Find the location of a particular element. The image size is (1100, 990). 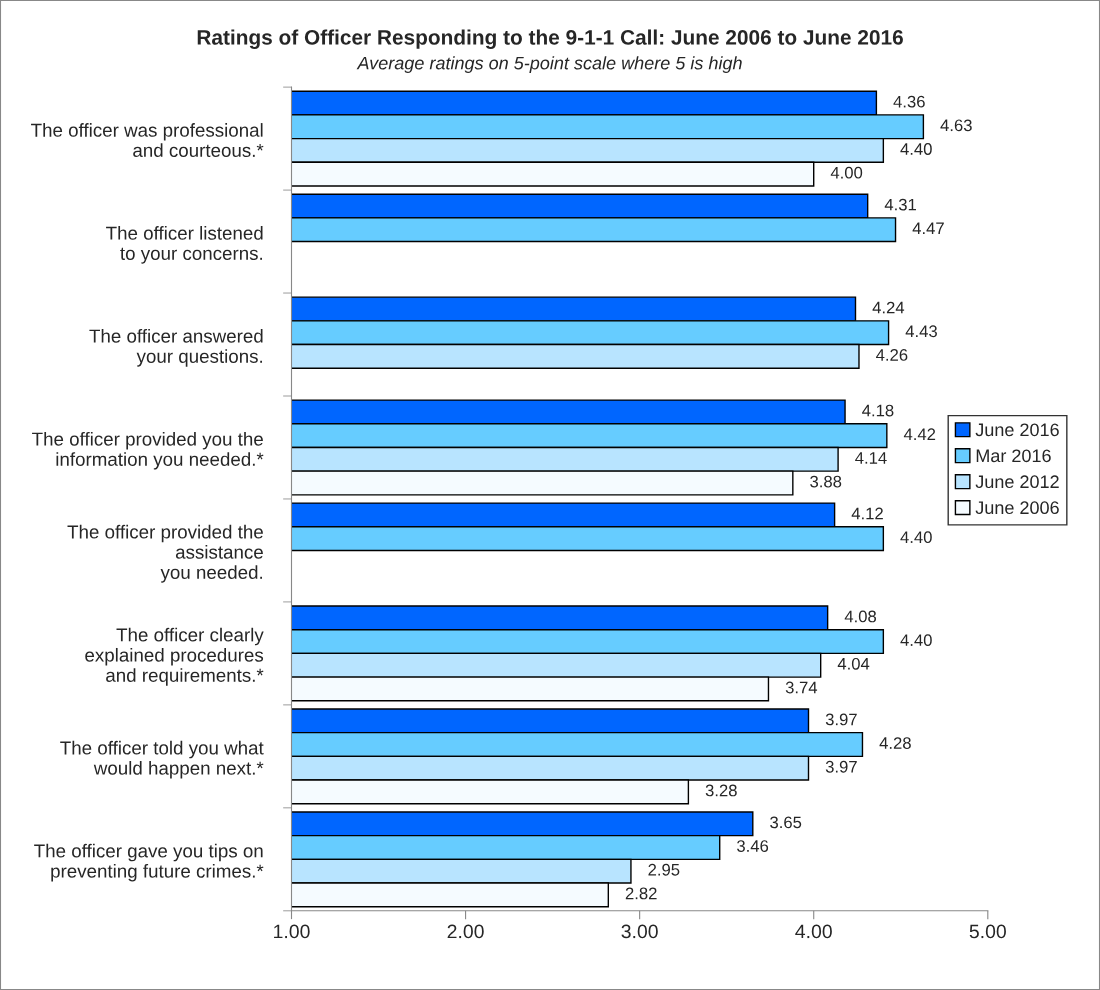

data-label: 4.12 is located at coordinates (867, 513).